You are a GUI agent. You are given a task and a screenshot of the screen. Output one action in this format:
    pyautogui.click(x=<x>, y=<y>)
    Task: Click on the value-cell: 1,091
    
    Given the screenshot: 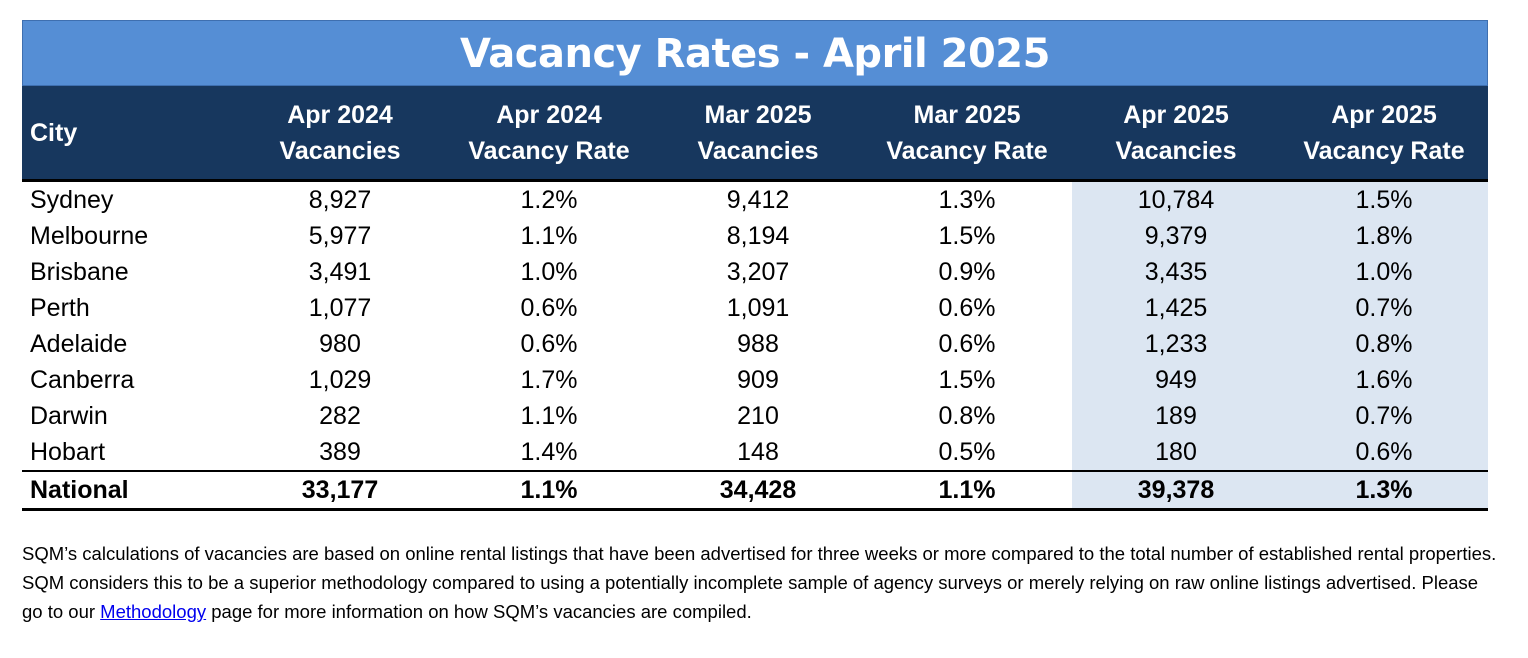 What is the action you would take?
    pyautogui.click(x=758, y=307)
    